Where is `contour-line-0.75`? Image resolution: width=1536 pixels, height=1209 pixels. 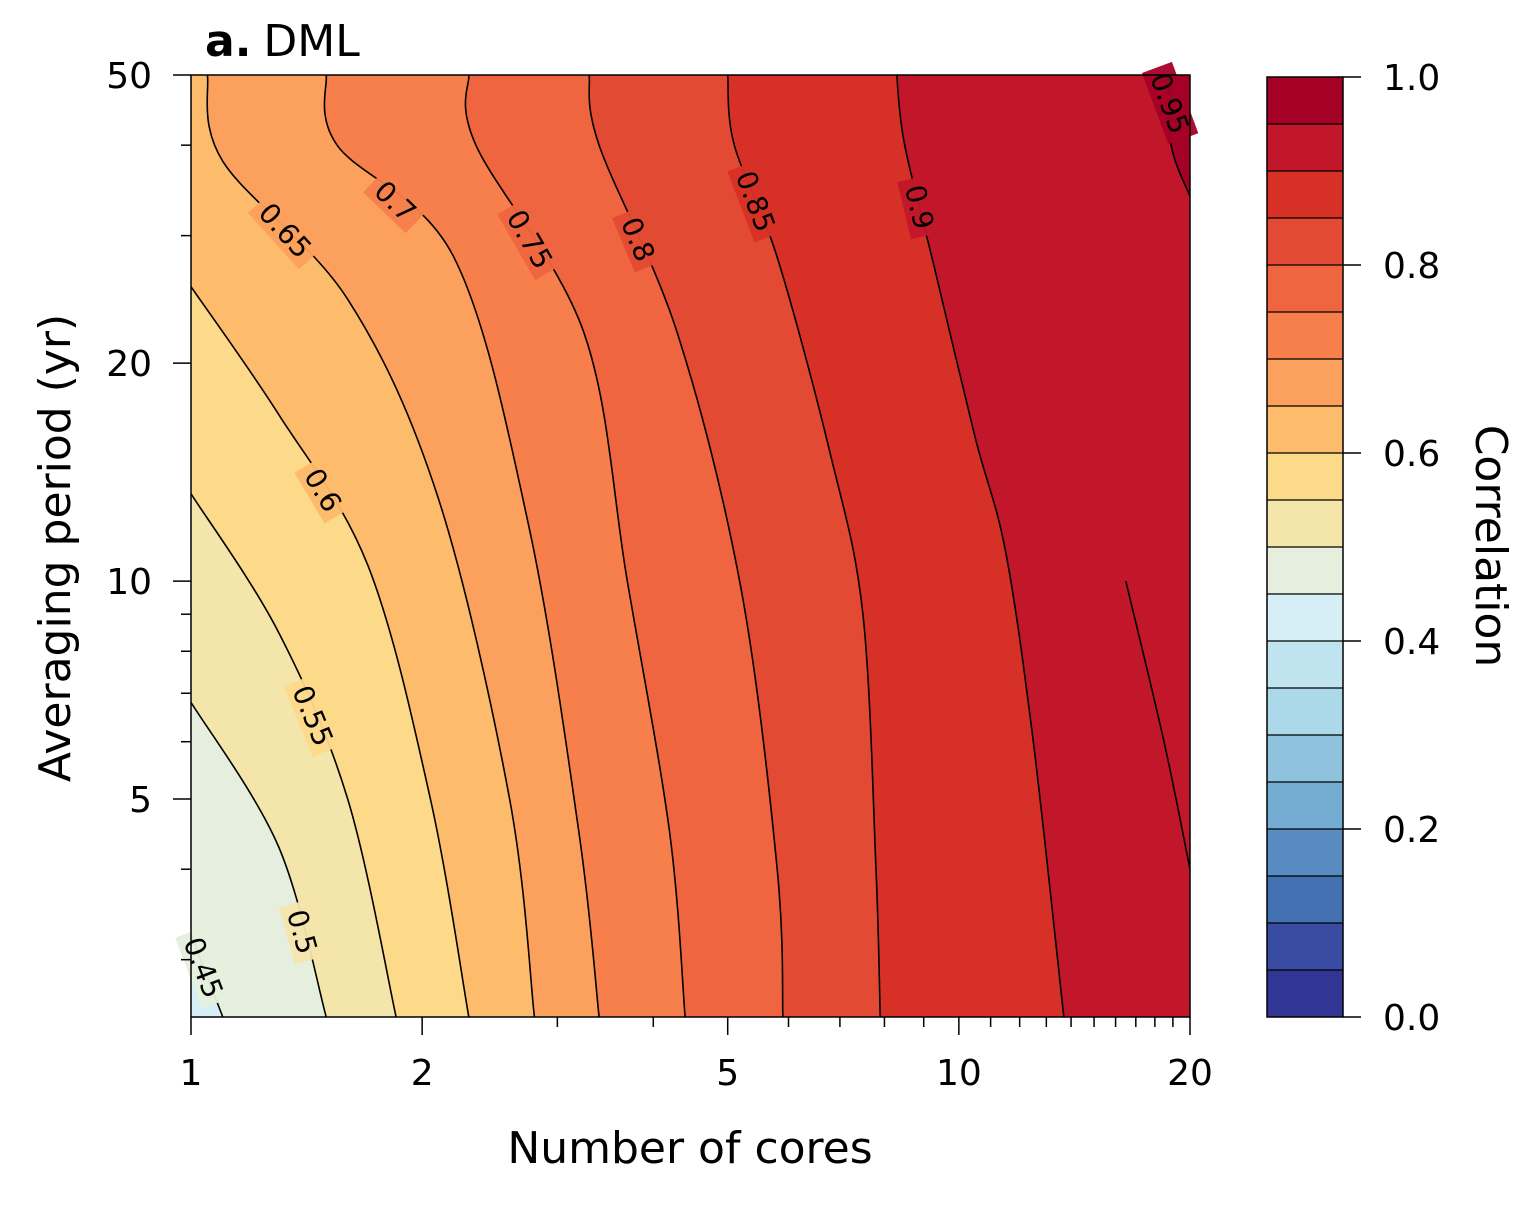 contour-line-0.75 is located at coordinates (575, 546).